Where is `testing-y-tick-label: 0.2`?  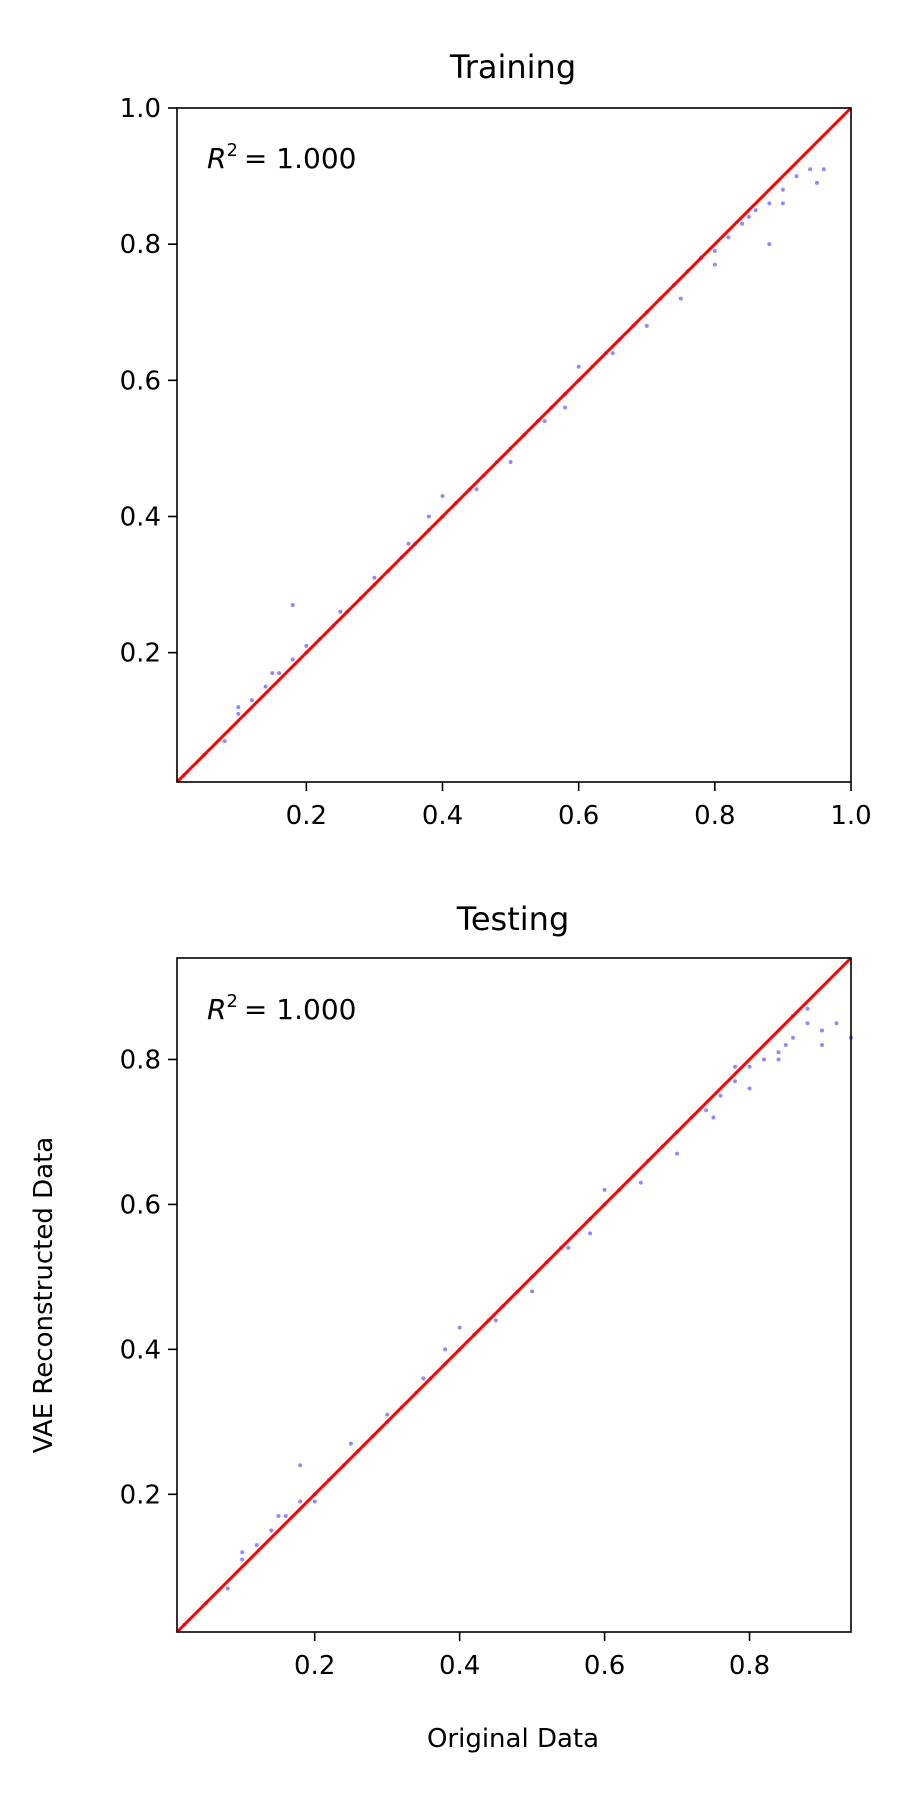
testing-y-tick-label: 0.2 is located at coordinates (140, 1495).